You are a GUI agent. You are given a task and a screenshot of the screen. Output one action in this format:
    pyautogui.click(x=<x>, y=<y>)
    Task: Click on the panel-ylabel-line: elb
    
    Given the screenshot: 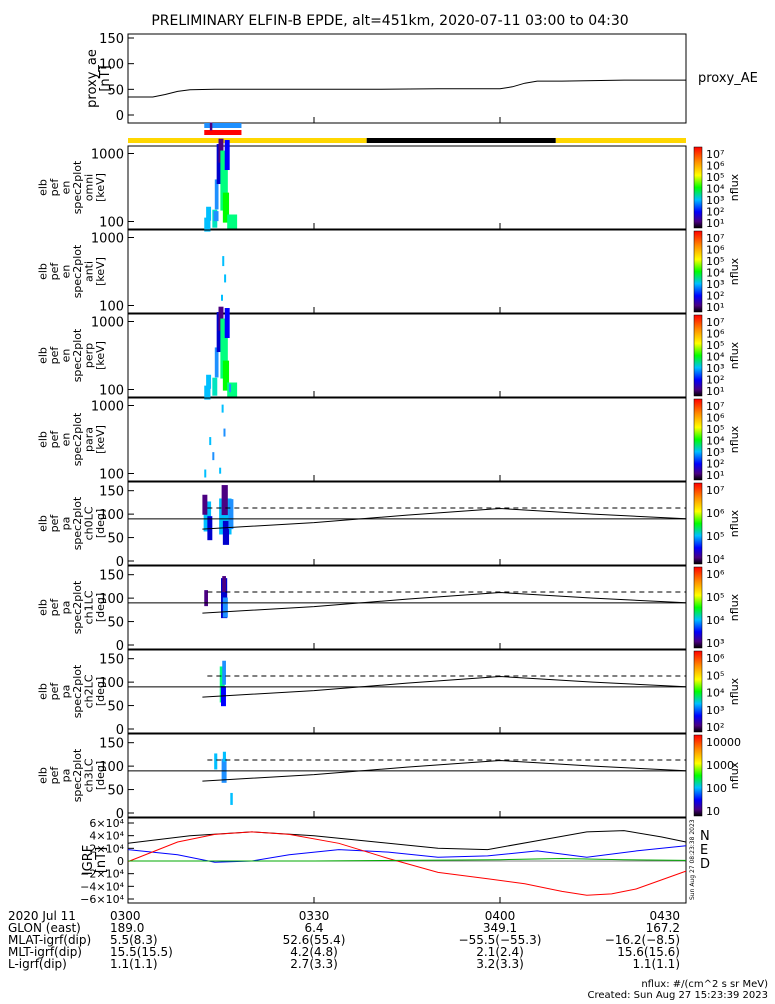 What is the action you would take?
    pyautogui.click(x=43, y=355)
    